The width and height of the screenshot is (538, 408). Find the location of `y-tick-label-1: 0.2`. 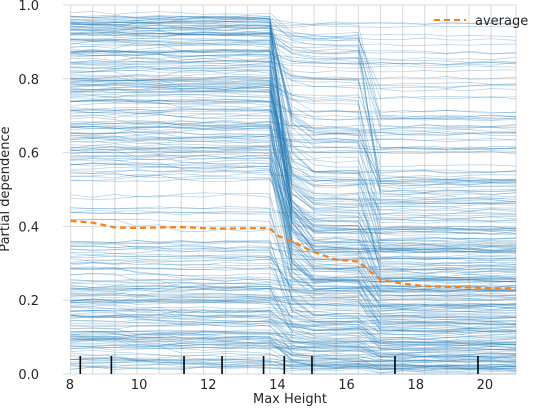

y-tick-label-1: 0.2 is located at coordinates (28, 301).